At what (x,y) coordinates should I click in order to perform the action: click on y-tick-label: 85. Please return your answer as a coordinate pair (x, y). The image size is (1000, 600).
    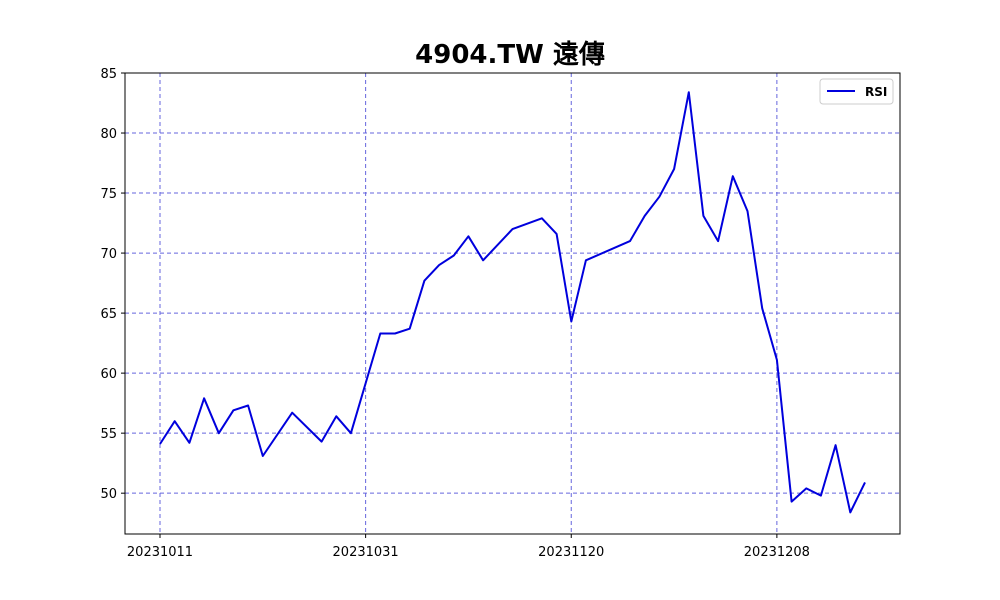
    Looking at the image, I should click on (108, 74).